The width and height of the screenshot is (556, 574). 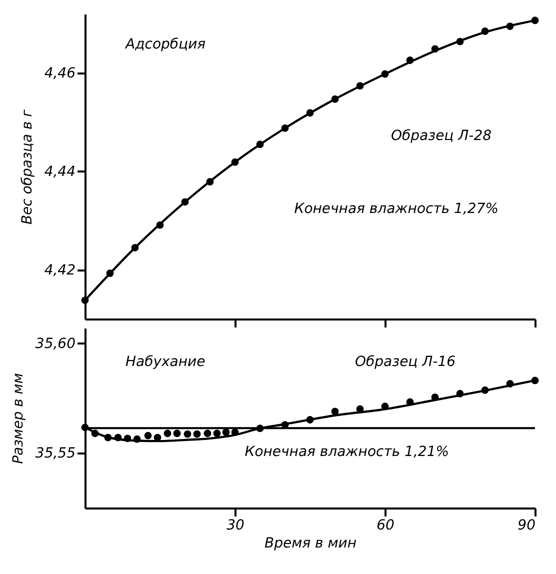 I want to click on annotation: Образец Л-16, so click(x=405, y=362).